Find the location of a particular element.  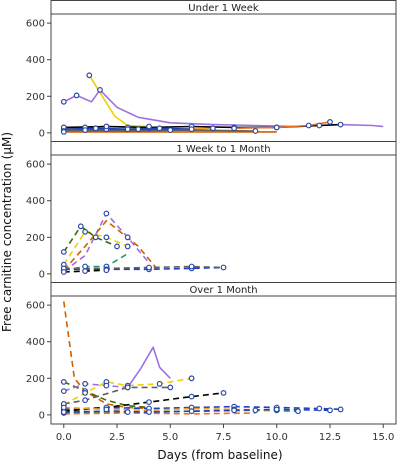

x-tick-label: 5.0 is located at coordinates (170, 437).